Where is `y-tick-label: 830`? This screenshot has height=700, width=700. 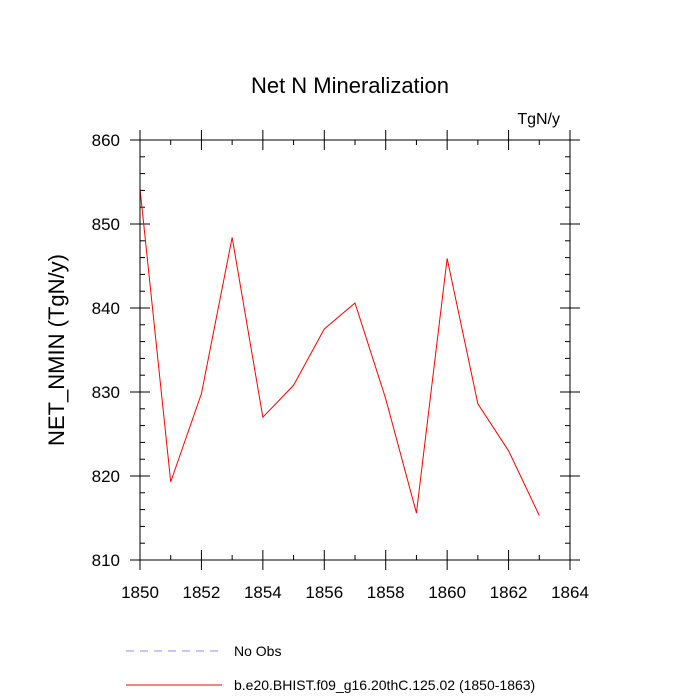
y-tick-label: 830 is located at coordinates (106, 392).